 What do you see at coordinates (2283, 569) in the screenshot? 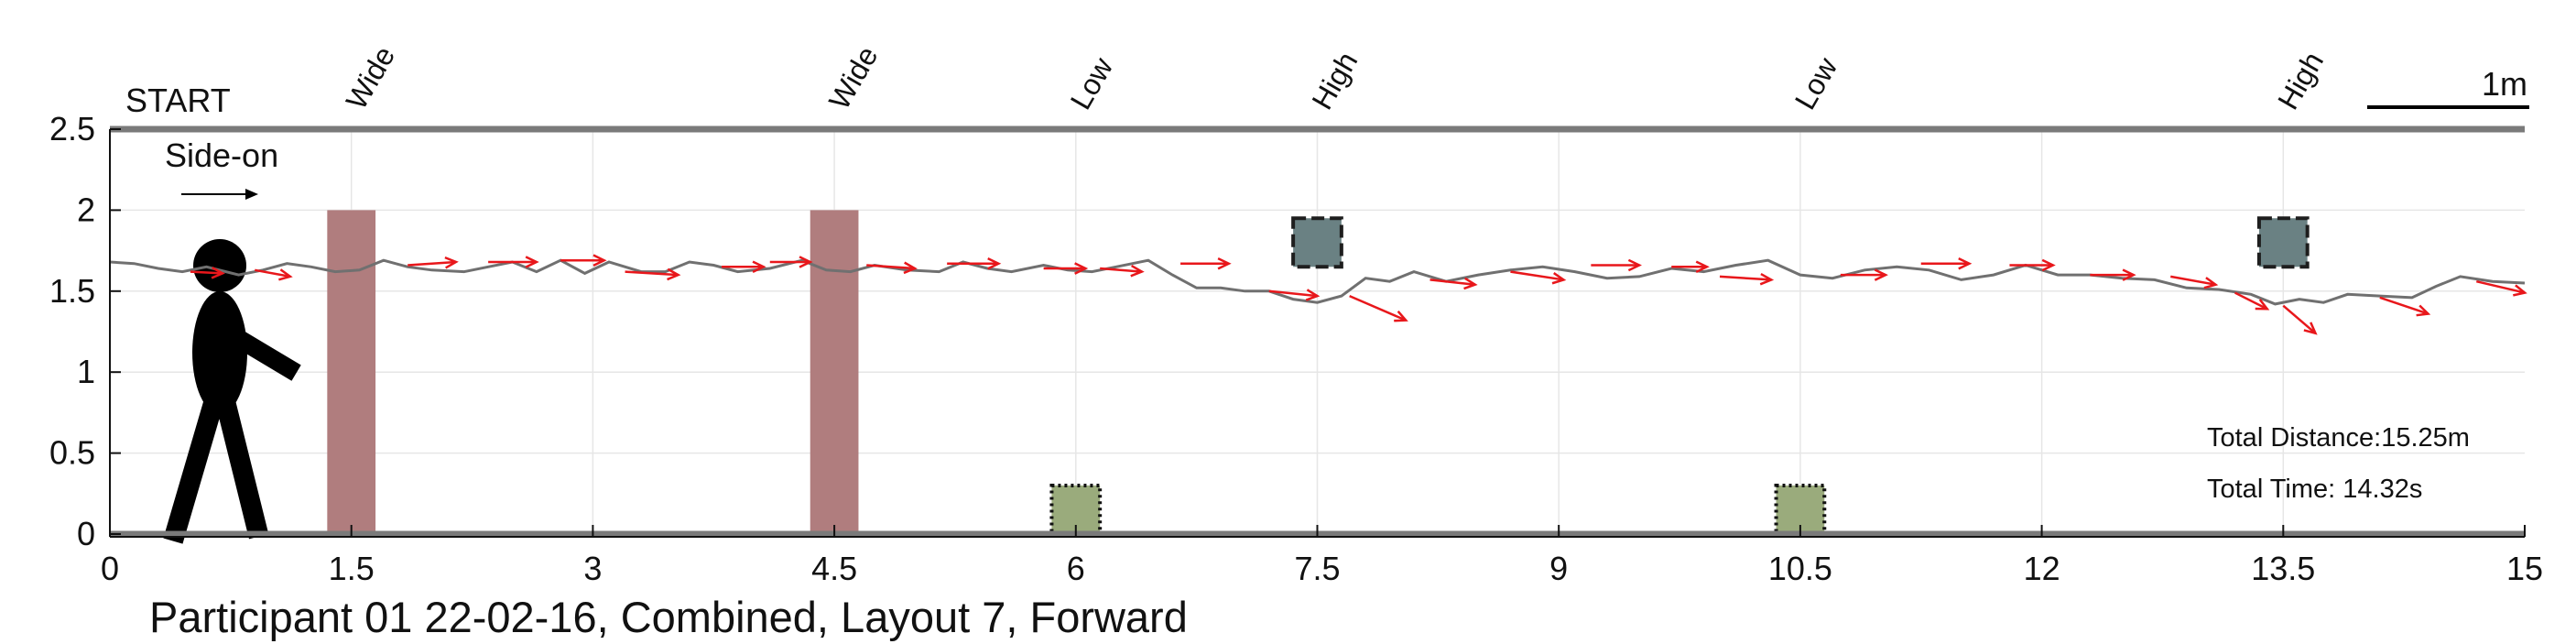
I see `x-tick-label: 13.5` at bounding box center [2283, 569].